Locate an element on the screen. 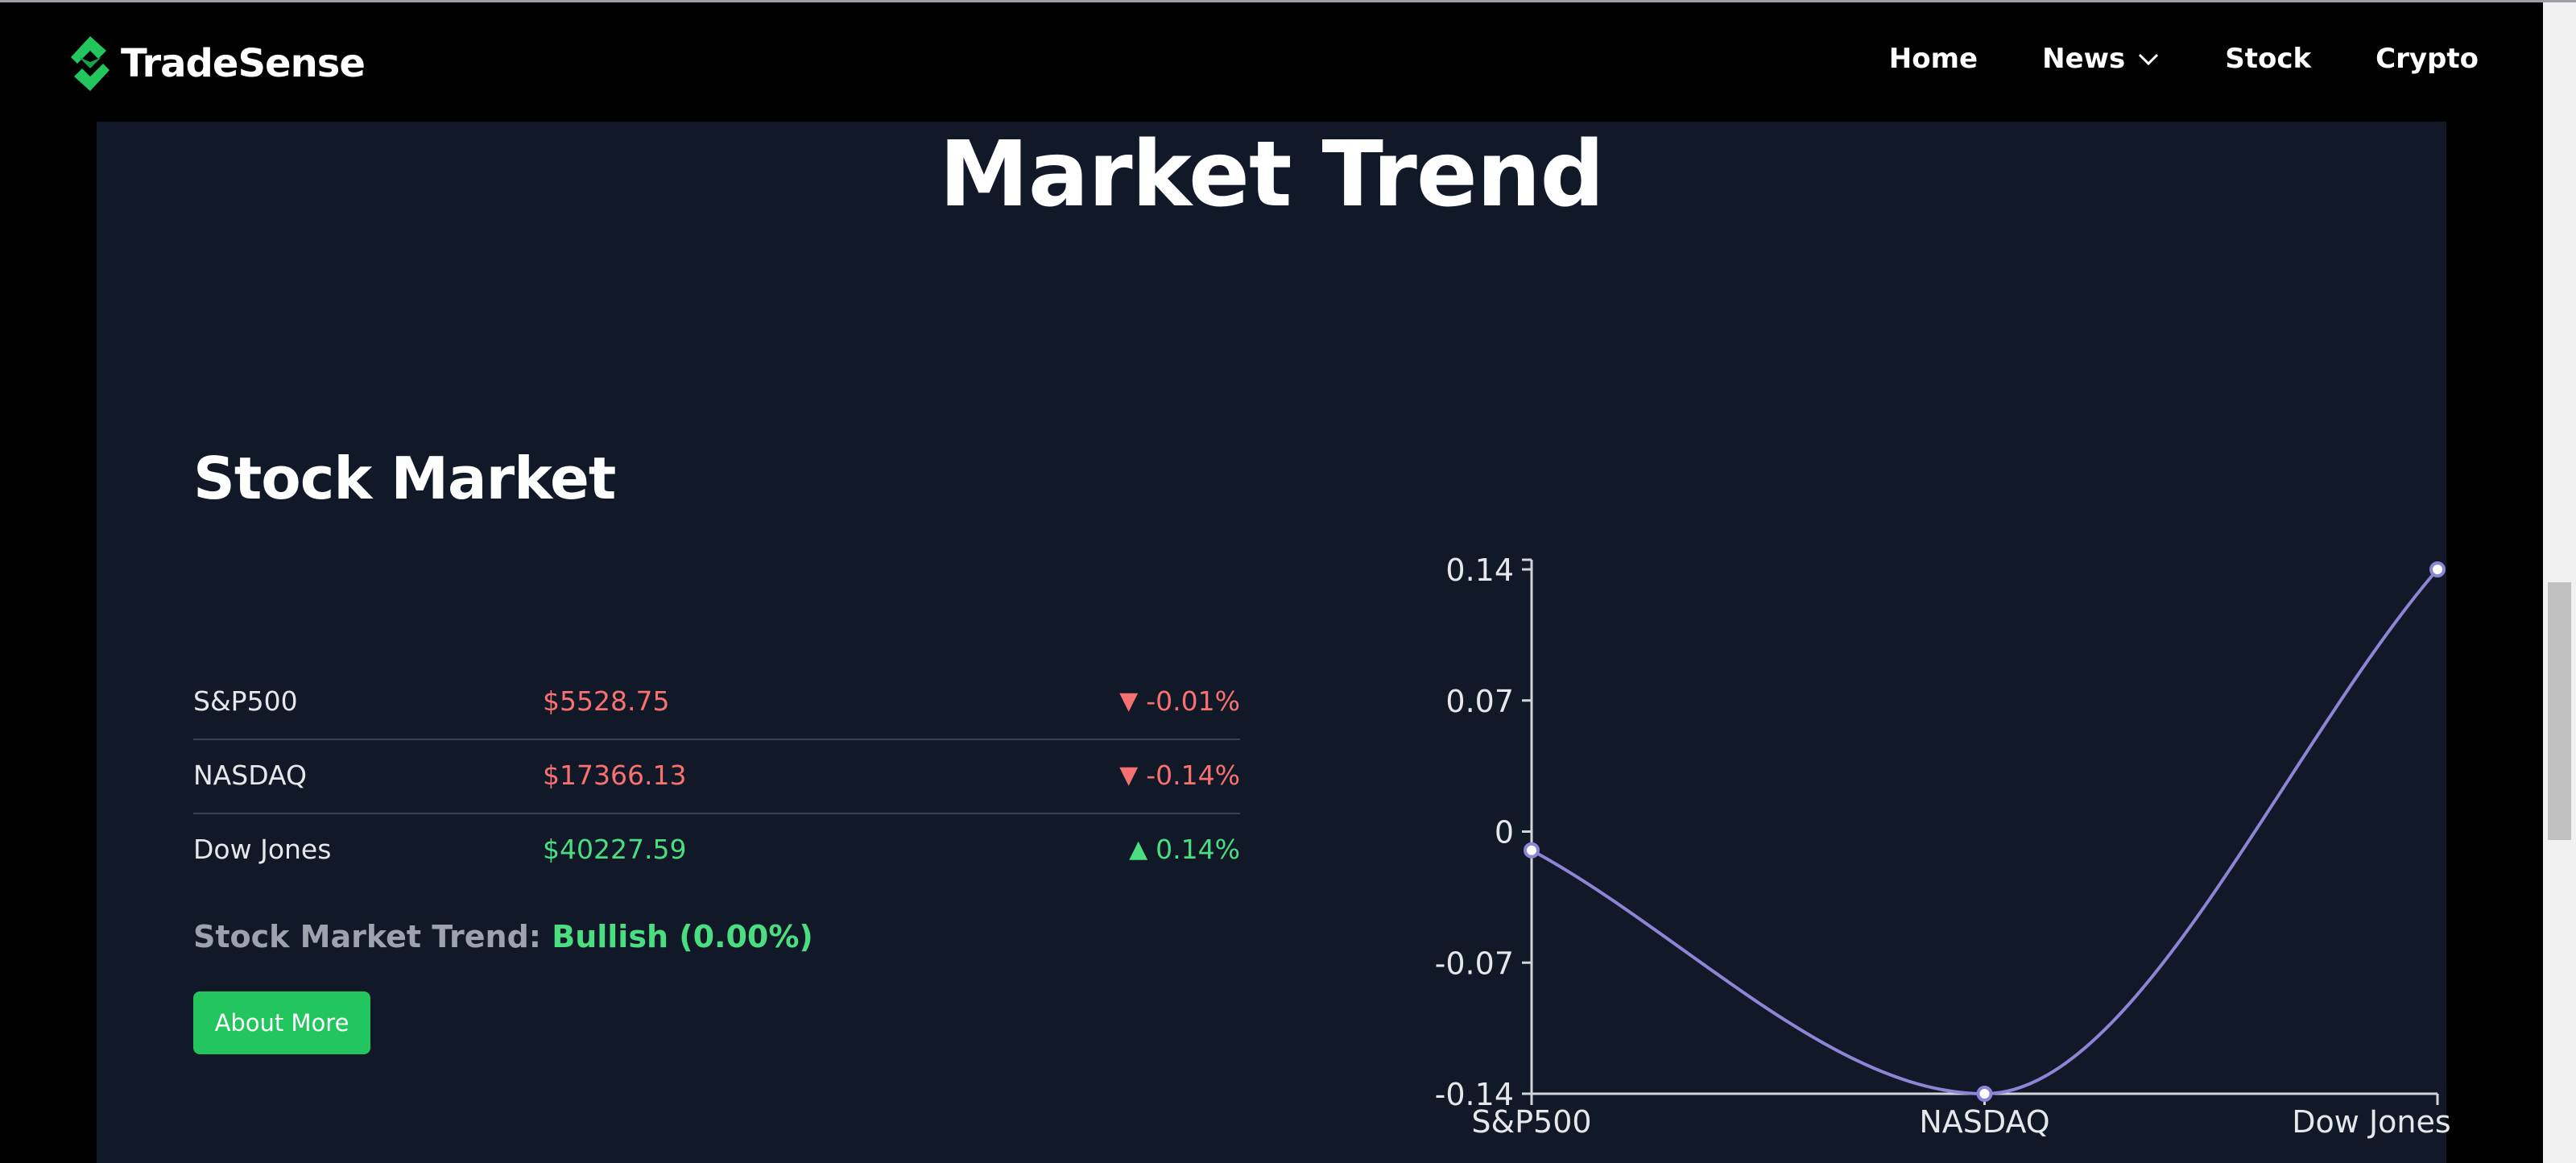  y-tick-label: 0.14 is located at coordinates (1480, 570).